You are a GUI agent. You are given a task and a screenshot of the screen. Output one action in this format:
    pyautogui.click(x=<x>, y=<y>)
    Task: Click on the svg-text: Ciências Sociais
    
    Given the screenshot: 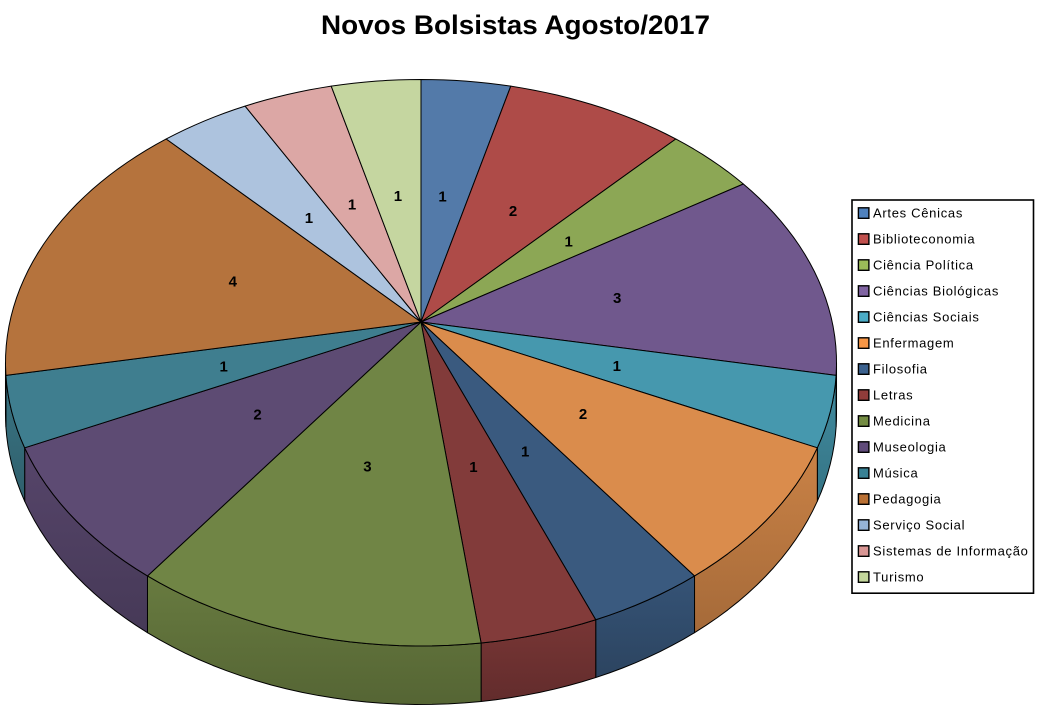 What is the action you would take?
    pyautogui.click(x=926, y=317)
    